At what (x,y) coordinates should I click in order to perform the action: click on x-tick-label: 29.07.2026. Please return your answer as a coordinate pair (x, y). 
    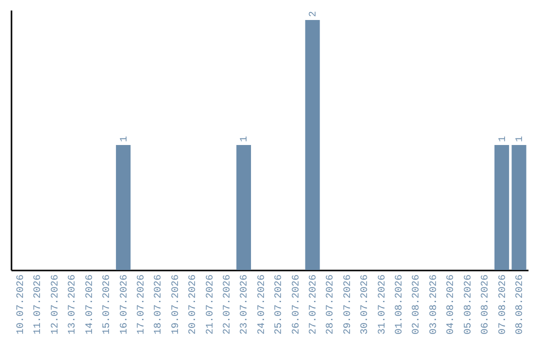
    Looking at the image, I should click on (348, 304).